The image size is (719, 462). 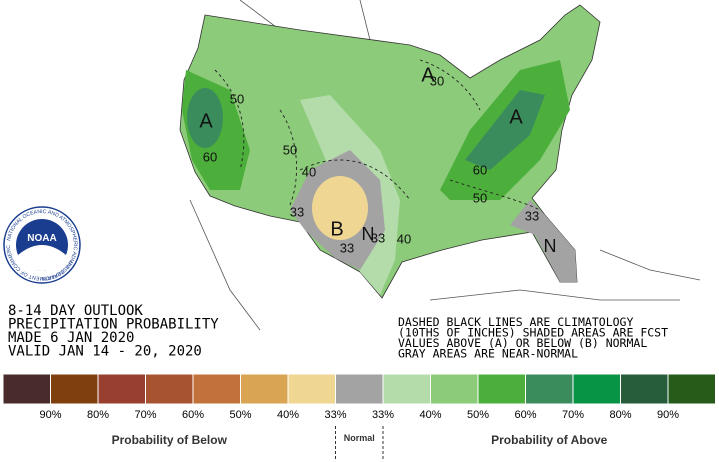 I want to click on area-southeast-normal, so click(x=543, y=241).